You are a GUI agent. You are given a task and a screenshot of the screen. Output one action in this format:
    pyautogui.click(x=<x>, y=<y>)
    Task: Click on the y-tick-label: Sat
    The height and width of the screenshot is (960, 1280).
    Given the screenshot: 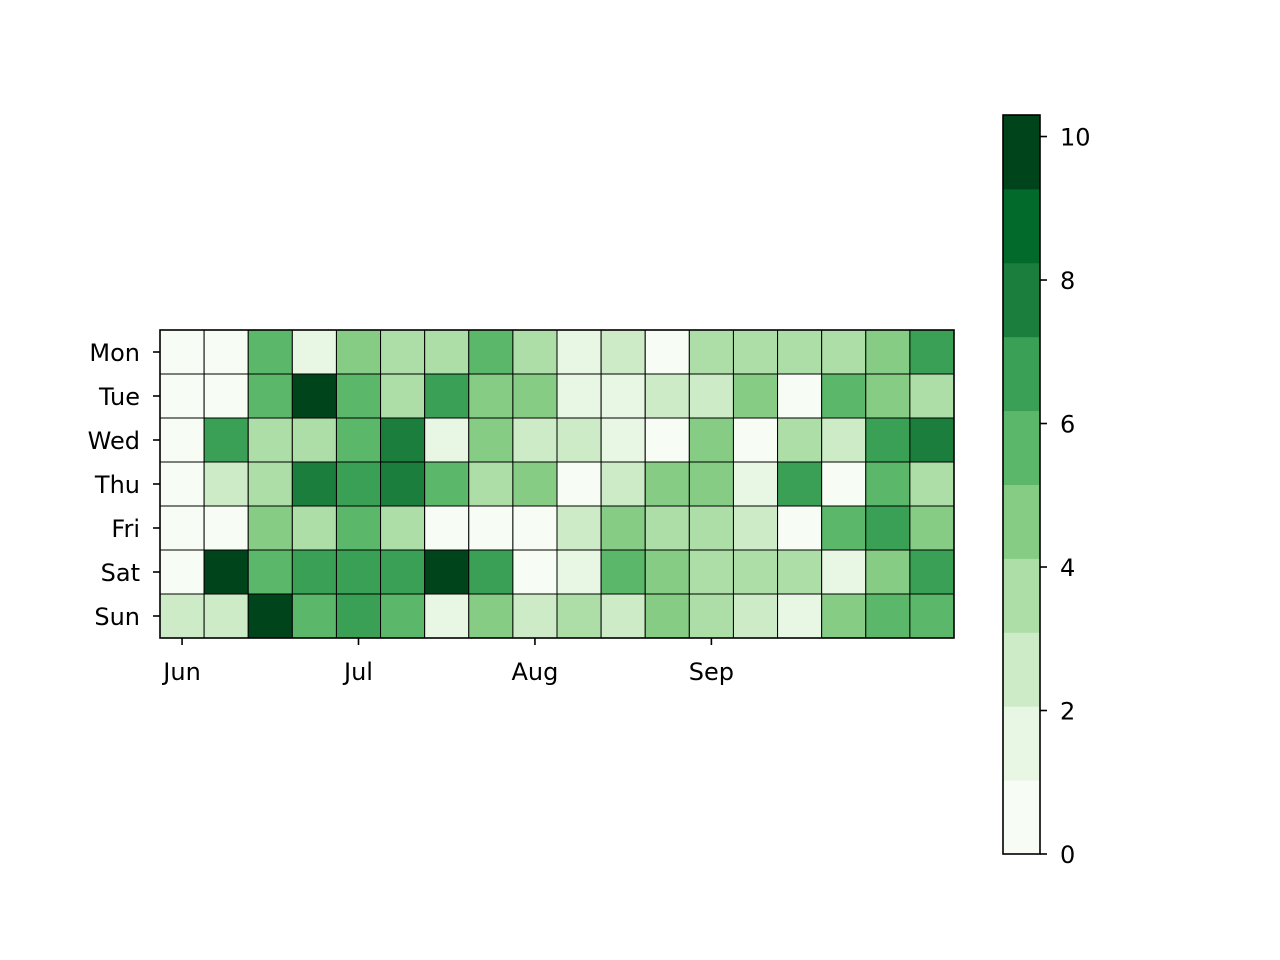 What is the action you would take?
    pyautogui.click(x=120, y=573)
    